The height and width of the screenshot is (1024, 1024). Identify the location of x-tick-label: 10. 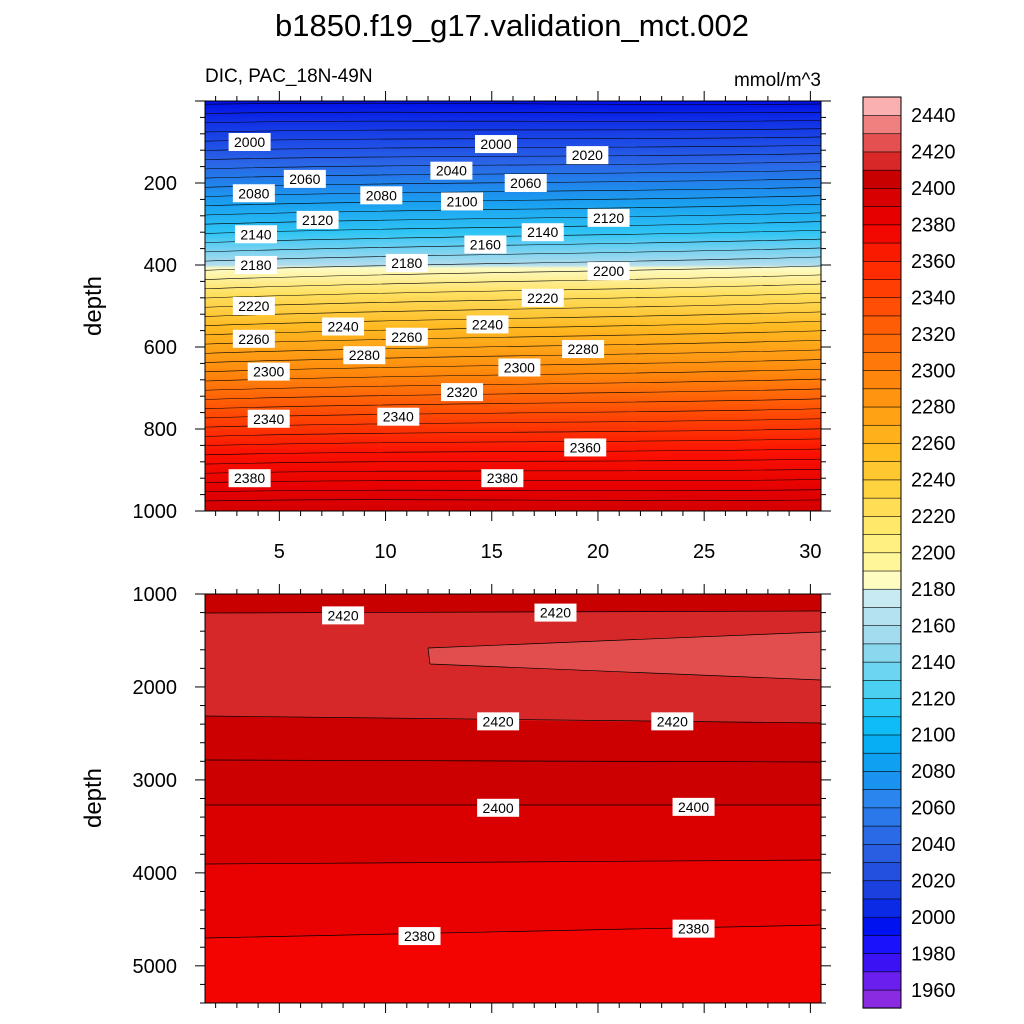
(385, 552).